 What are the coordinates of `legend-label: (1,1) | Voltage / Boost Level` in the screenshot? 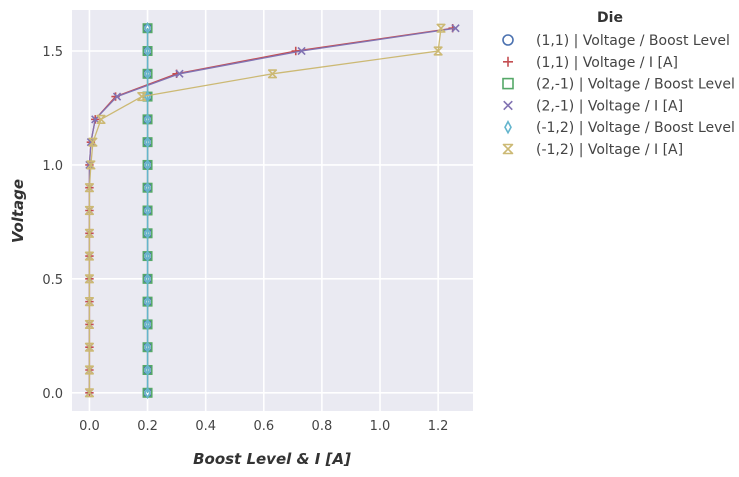 It's located at (633, 41).